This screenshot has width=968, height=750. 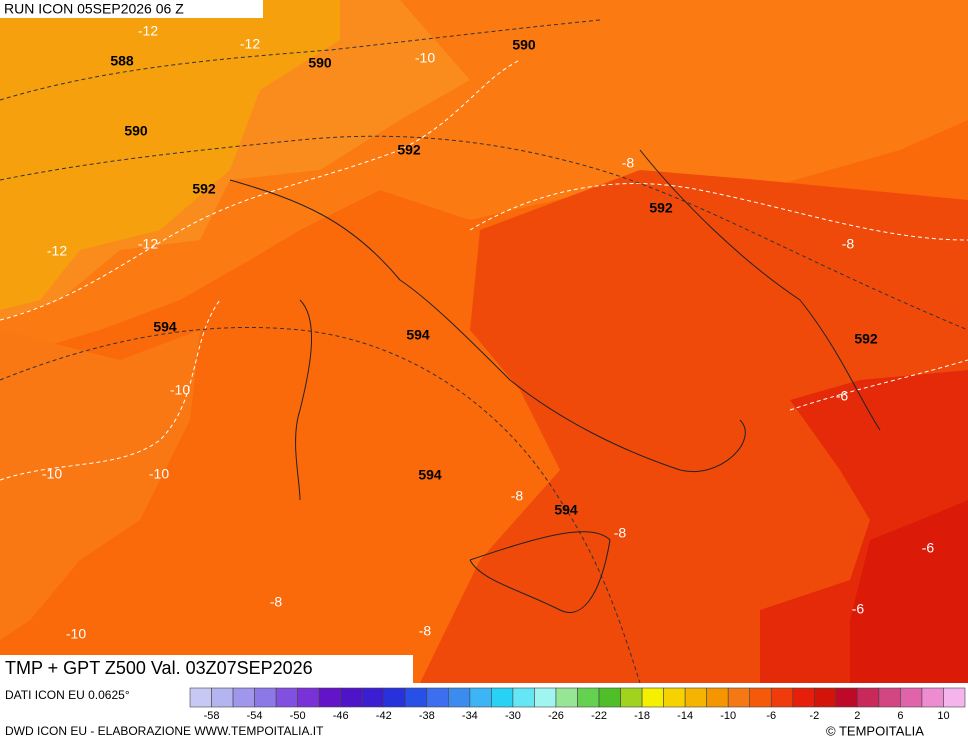 What do you see at coordinates (943, 716) in the screenshot?
I see `colorbar-tick-label: 10` at bounding box center [943, 716].